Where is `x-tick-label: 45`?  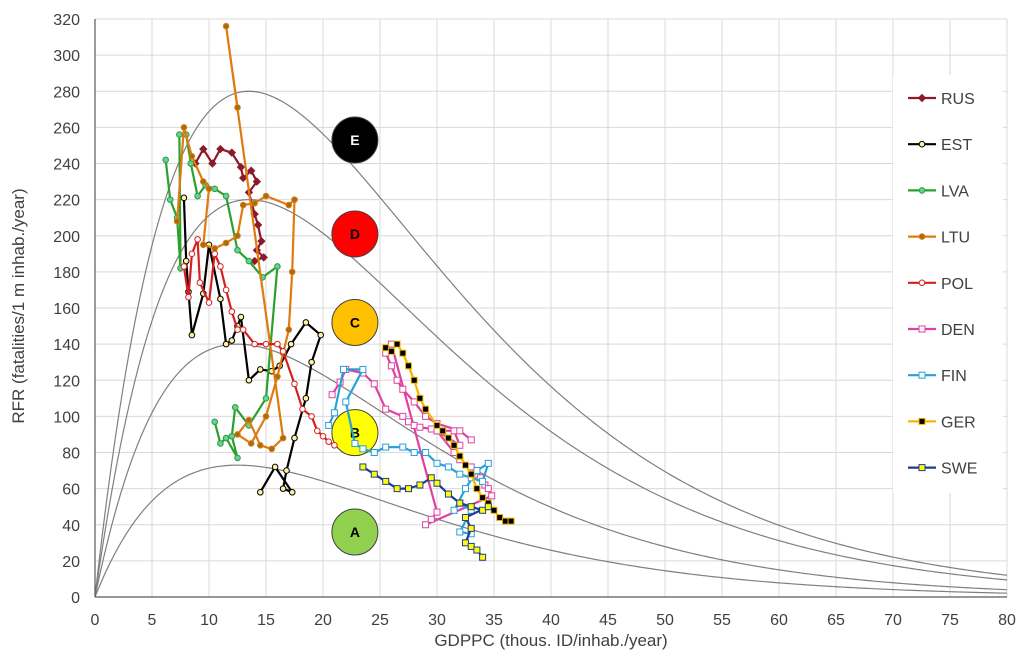 x-tick-label: 45 is located at coordinates (608, 620).